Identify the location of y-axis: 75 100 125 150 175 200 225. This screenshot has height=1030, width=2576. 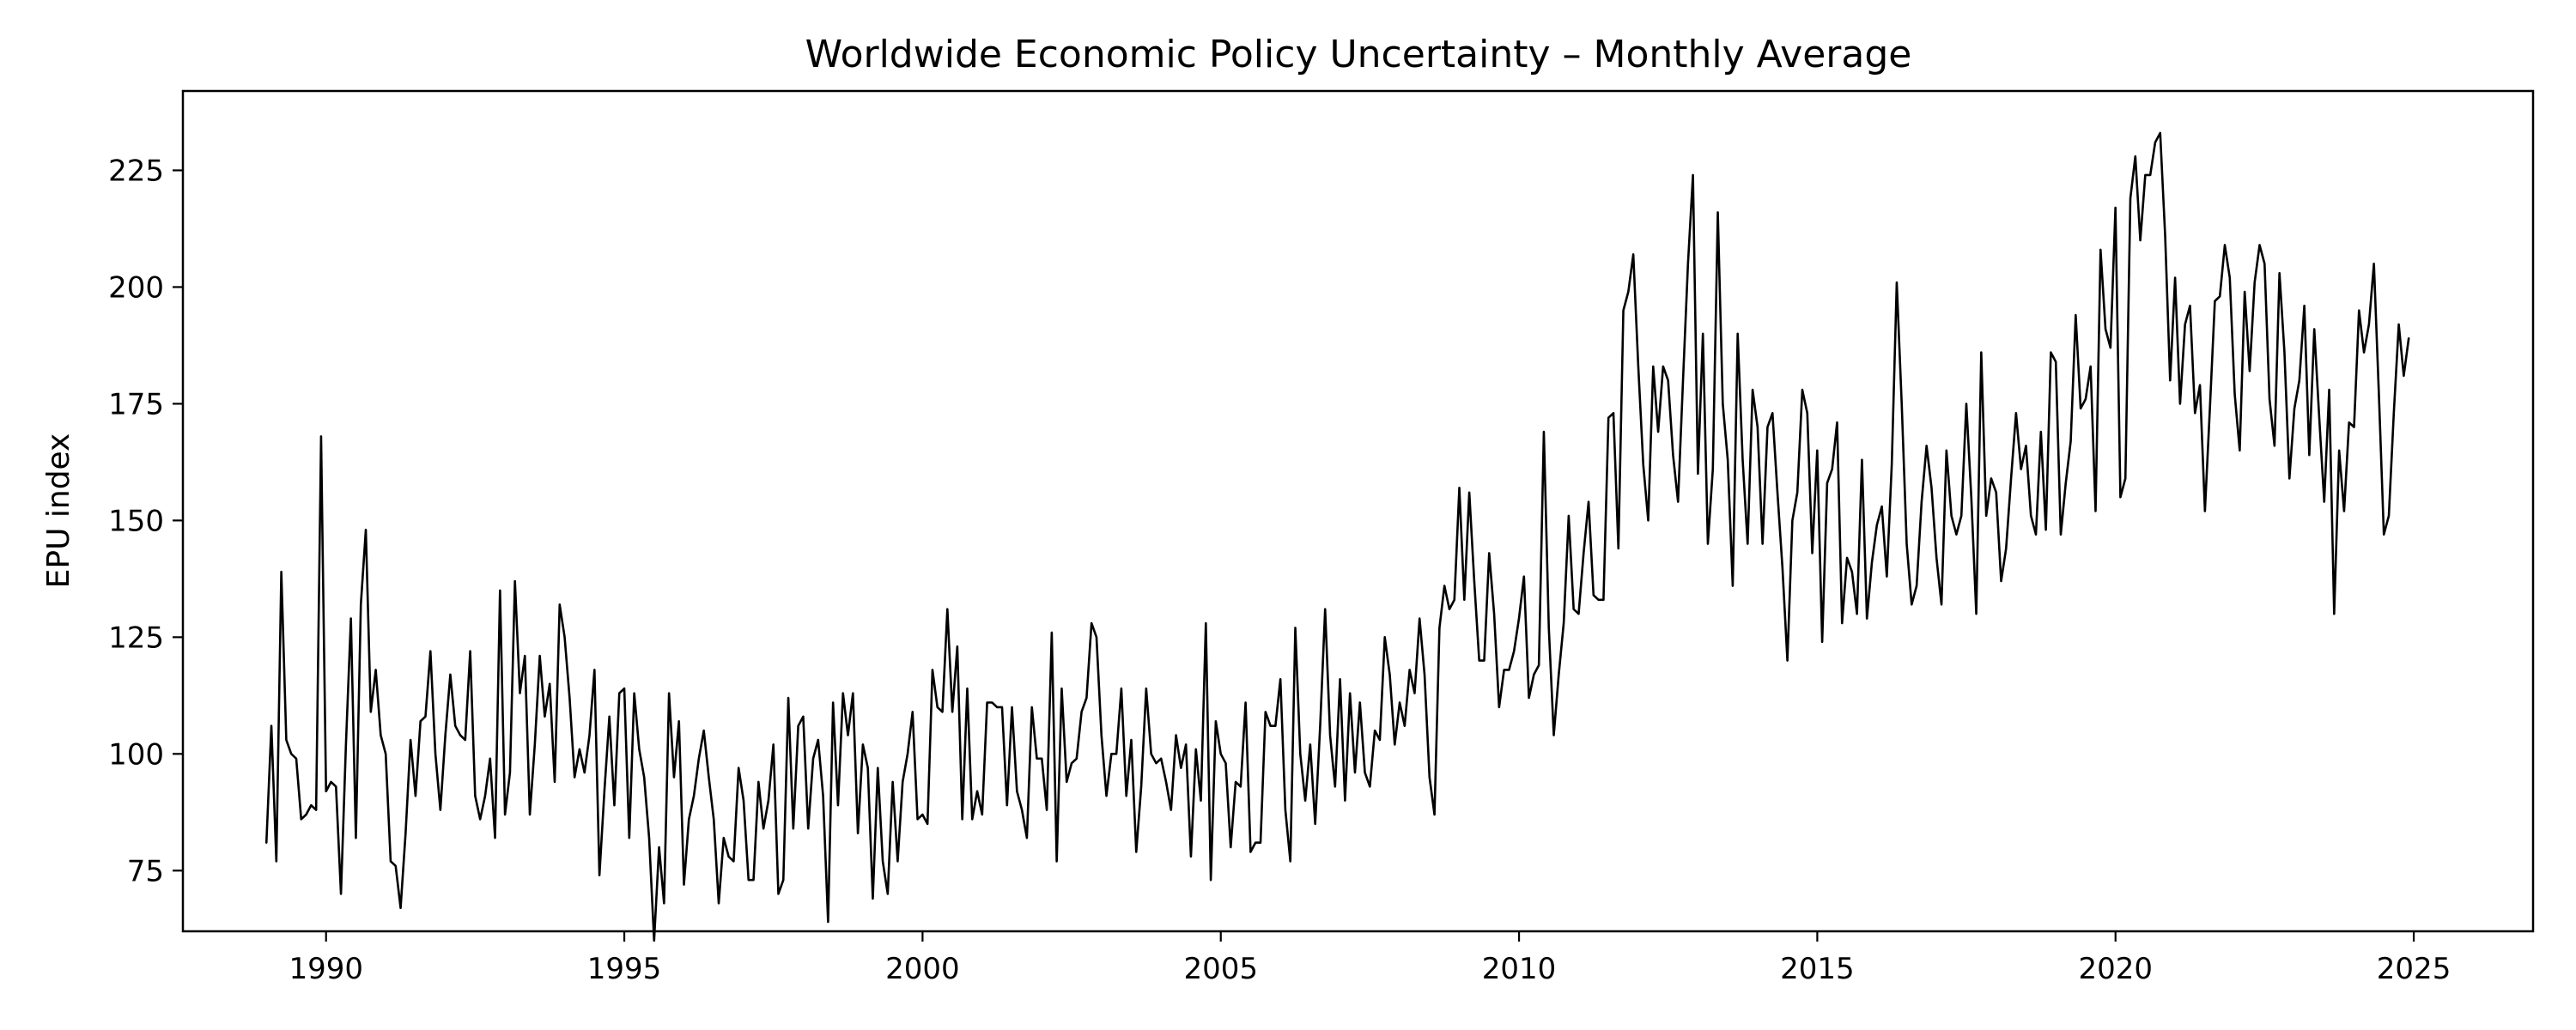
(145, 521).